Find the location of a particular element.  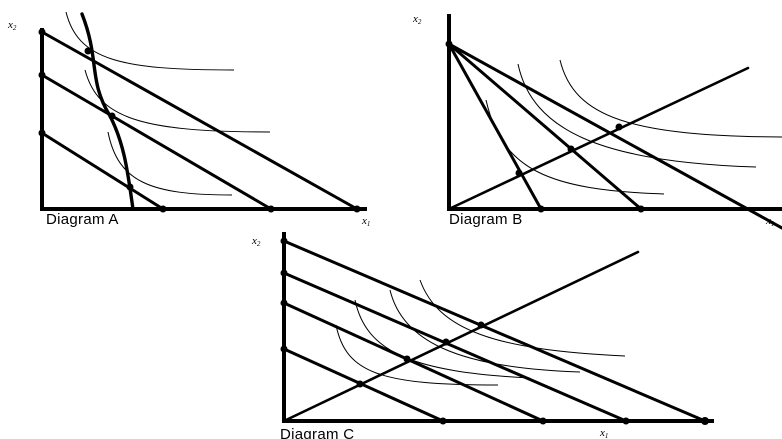

diagram-a-indifference-curve-low is located at coordinates (170, 163).